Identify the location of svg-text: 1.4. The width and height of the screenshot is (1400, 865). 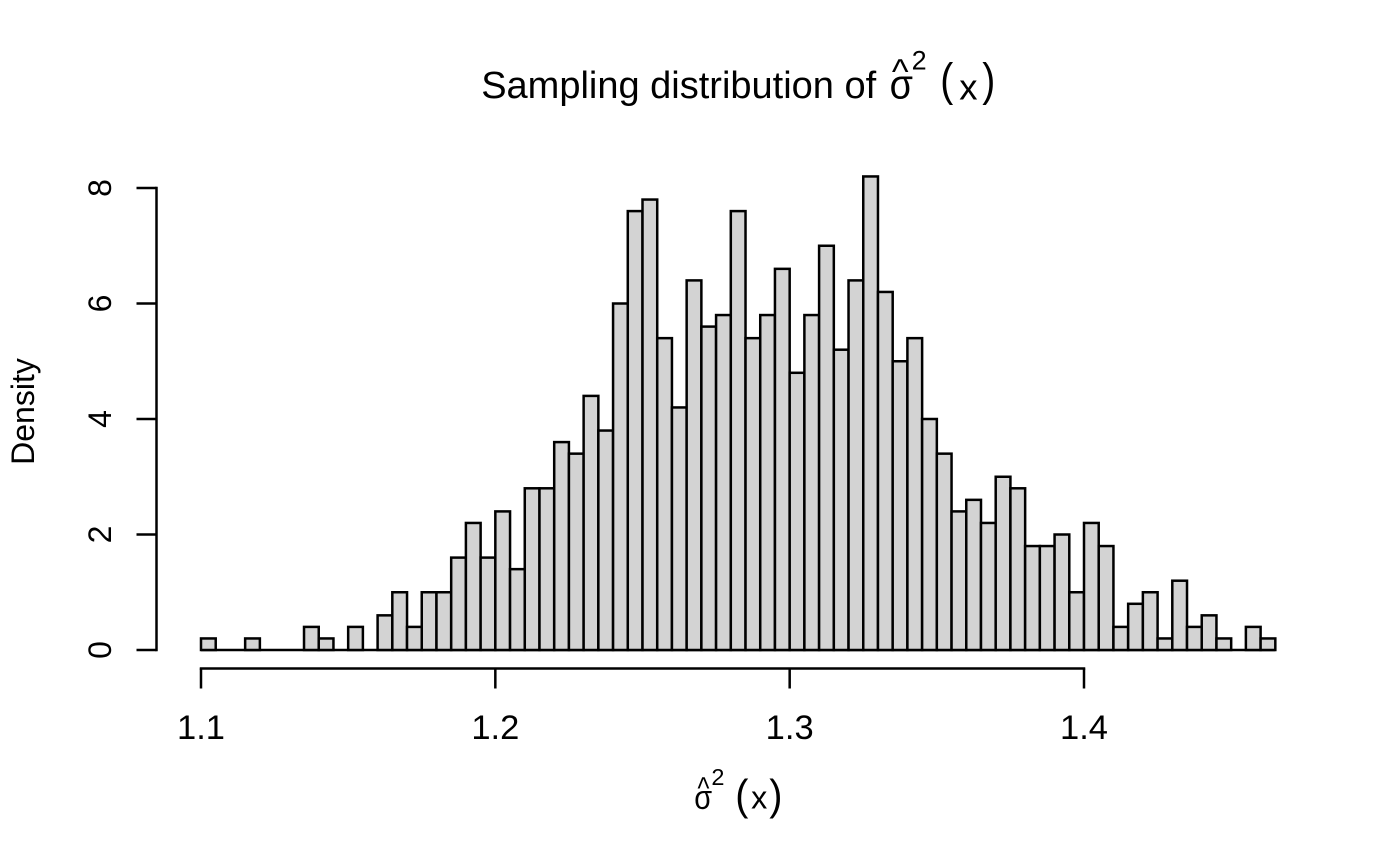
(1084, 728).